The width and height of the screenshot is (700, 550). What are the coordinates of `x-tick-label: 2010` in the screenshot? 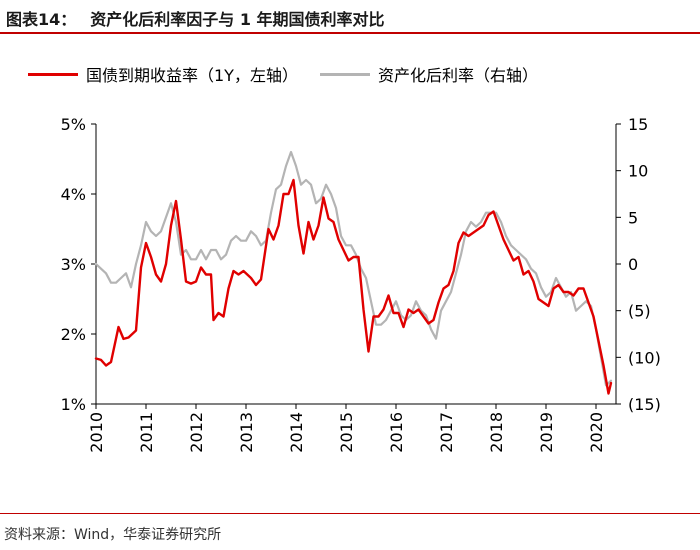 It's located at (96, 432).